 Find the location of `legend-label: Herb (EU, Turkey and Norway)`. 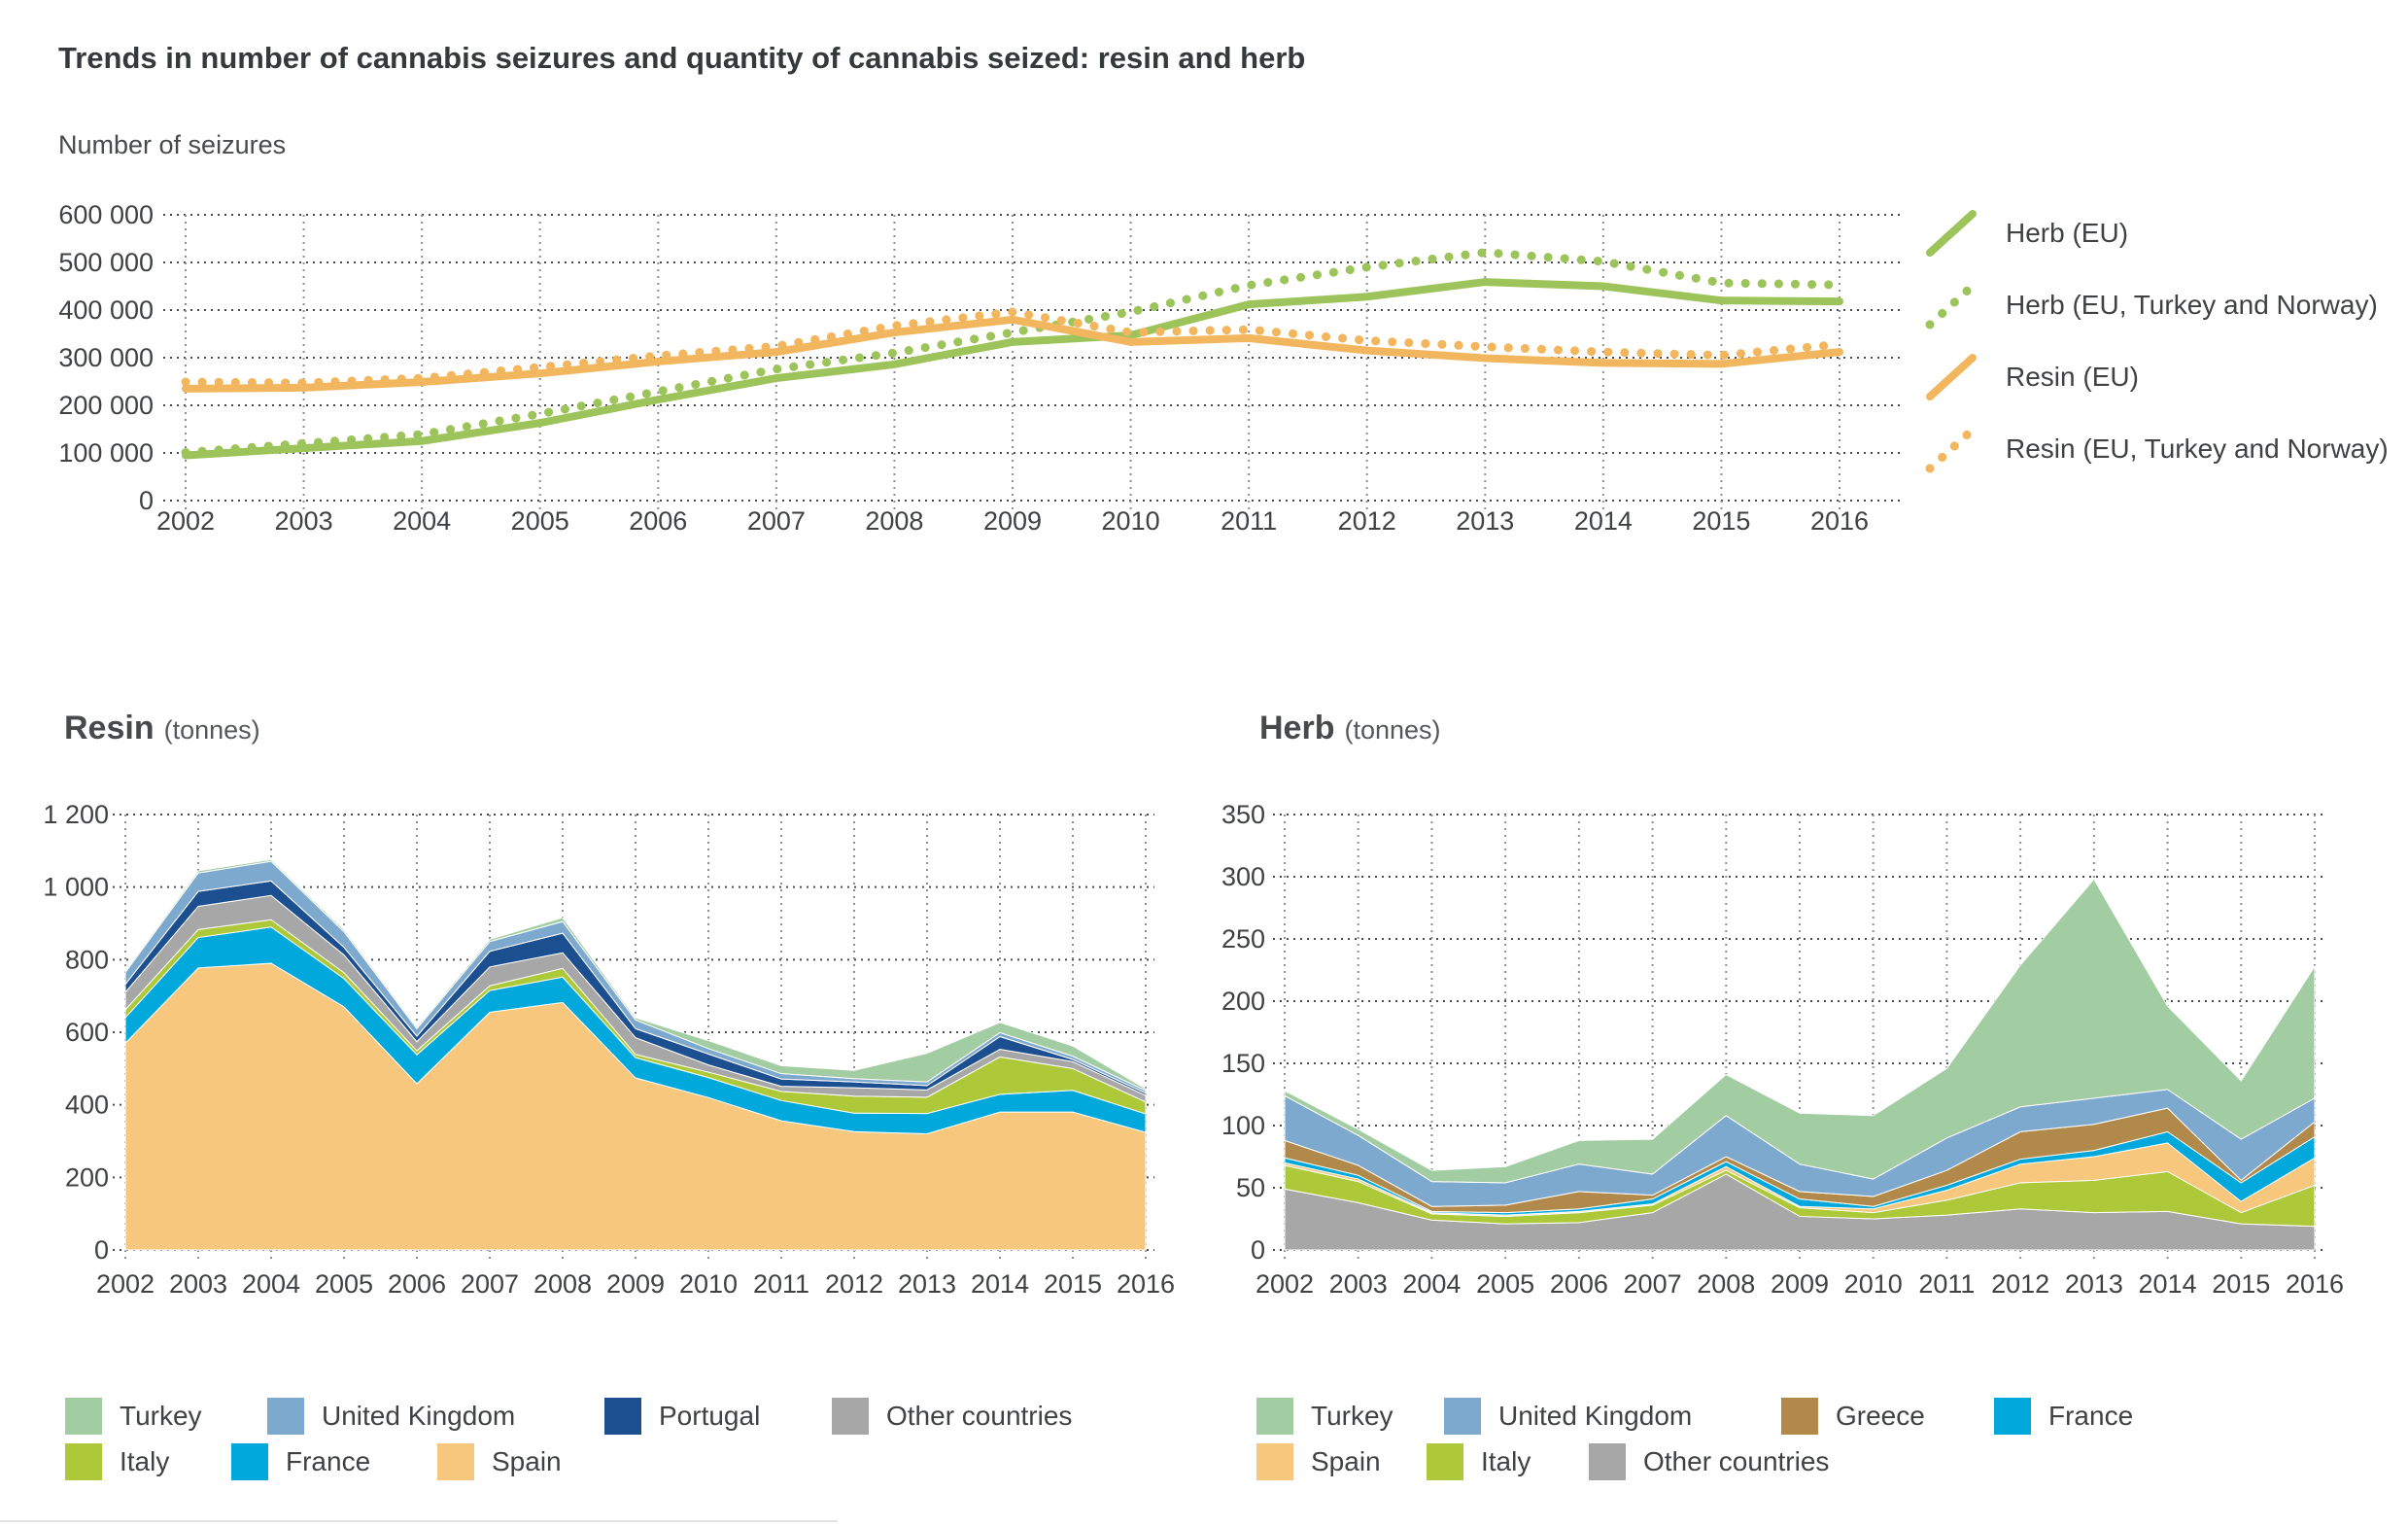

legend-label: Herb (EU, Turkey and Norway) is located at coordinates (2192, 305).